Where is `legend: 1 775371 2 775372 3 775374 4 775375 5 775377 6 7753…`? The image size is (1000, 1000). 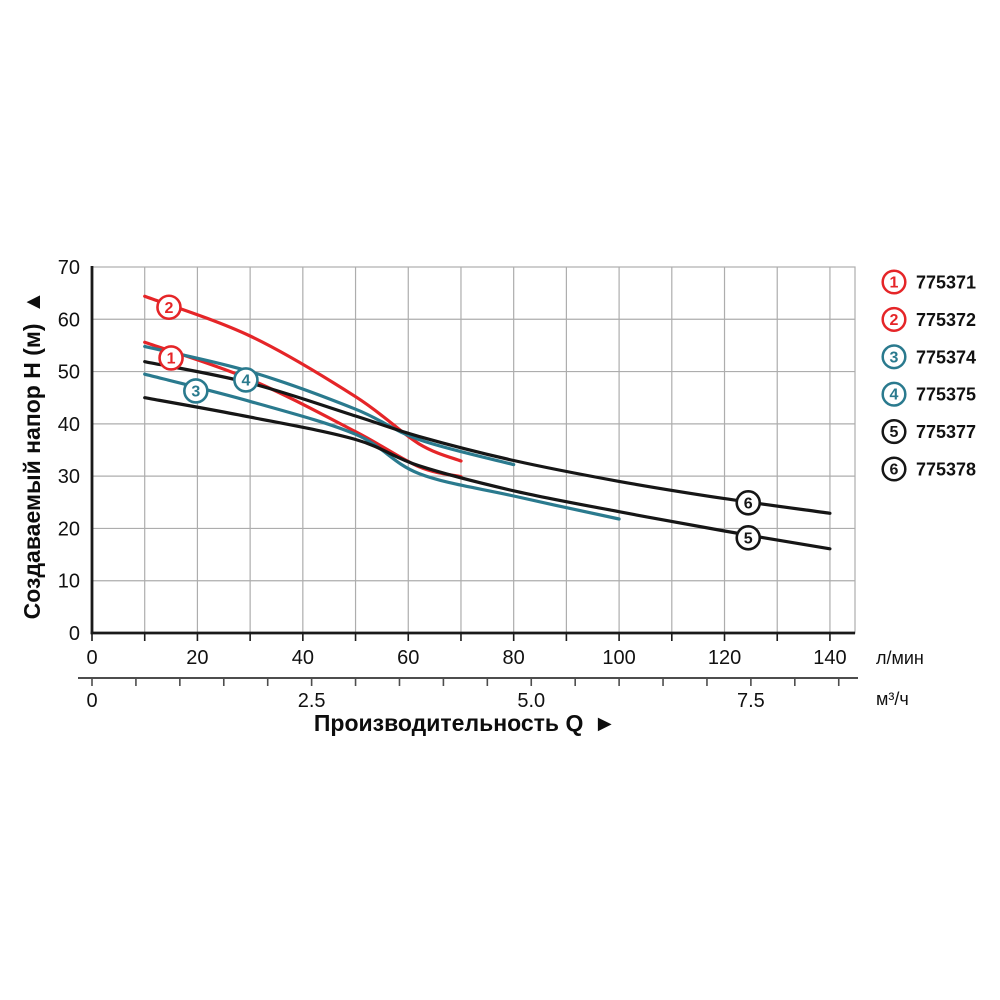 legend: 1 775371 2 775372 3 775374 4 775375 5 775377 6 7753… is located at coordinates (928, 375).